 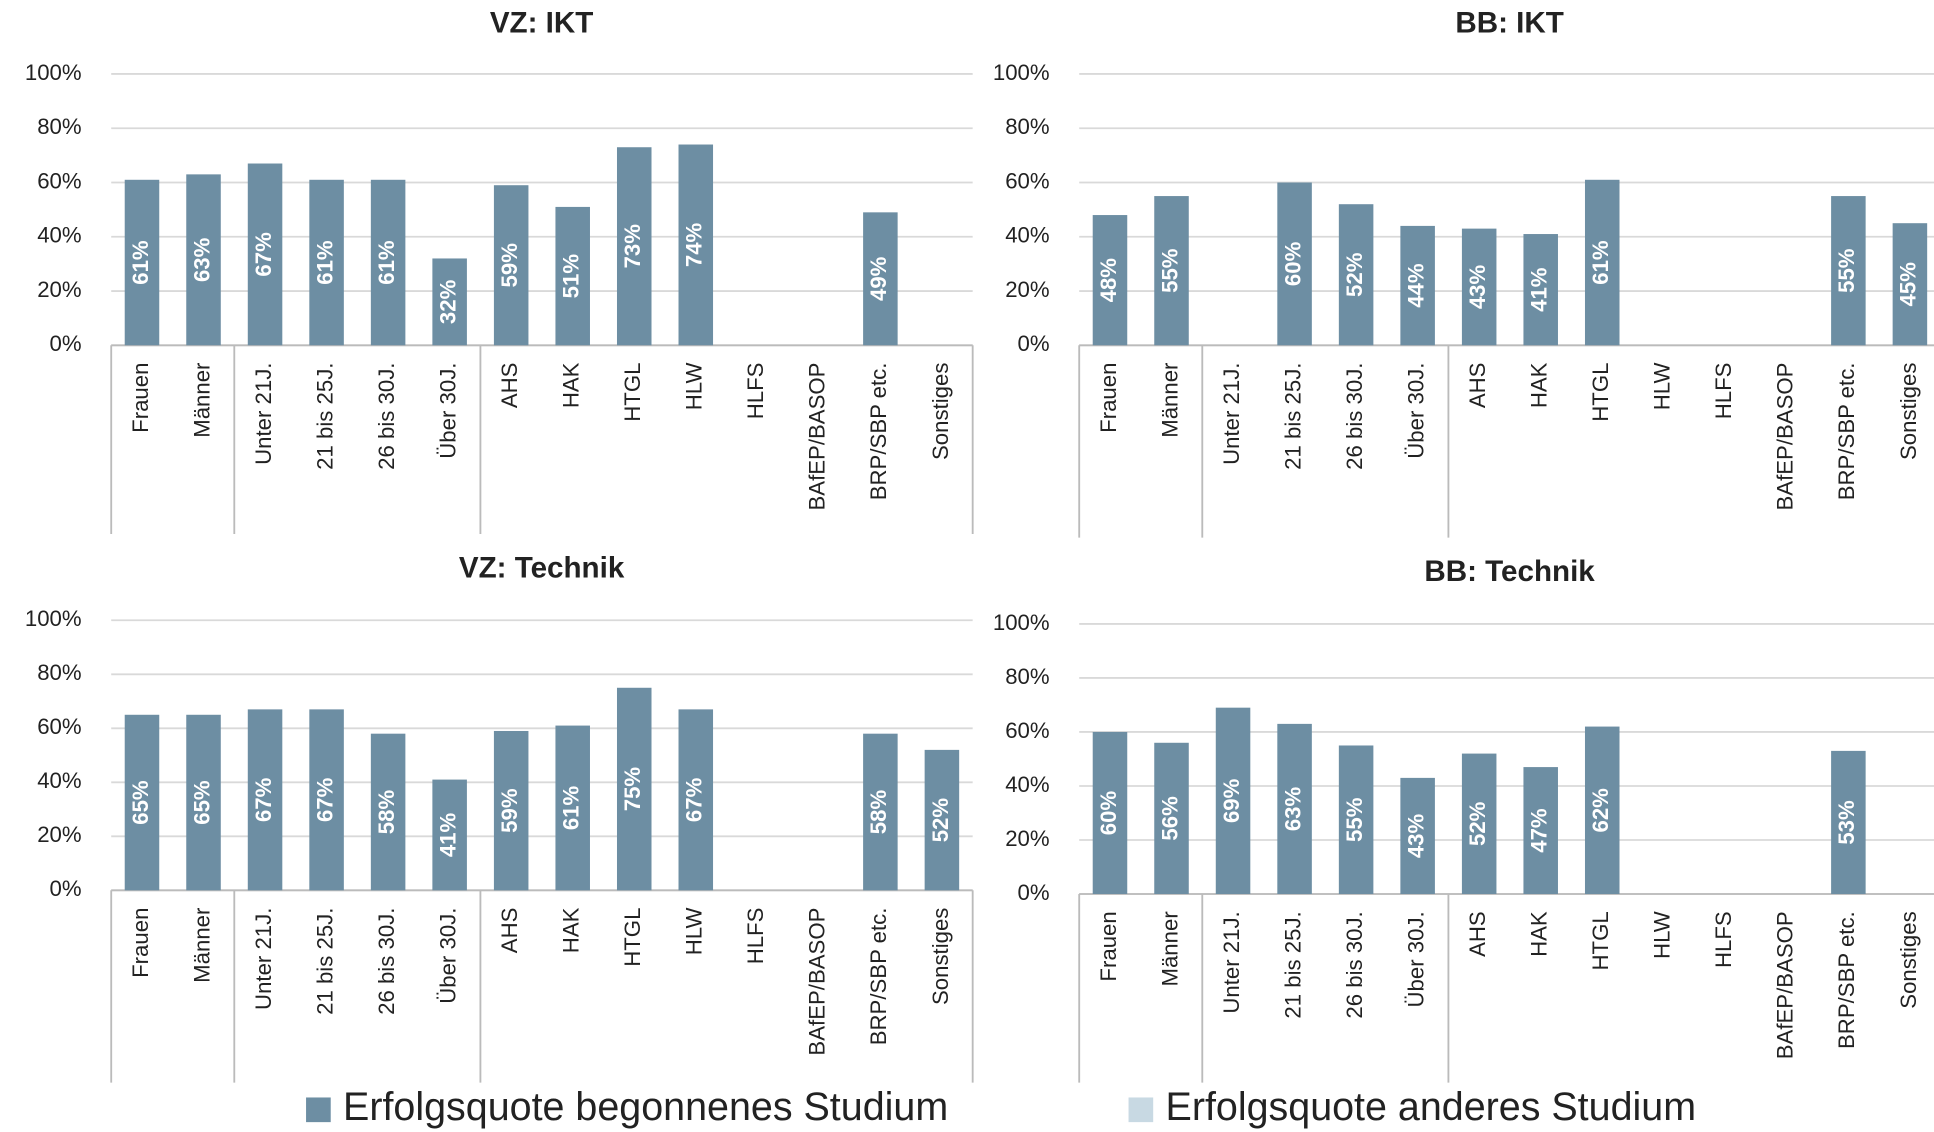 I want to click on data-label: 56%, so click(x=1169, y=818).